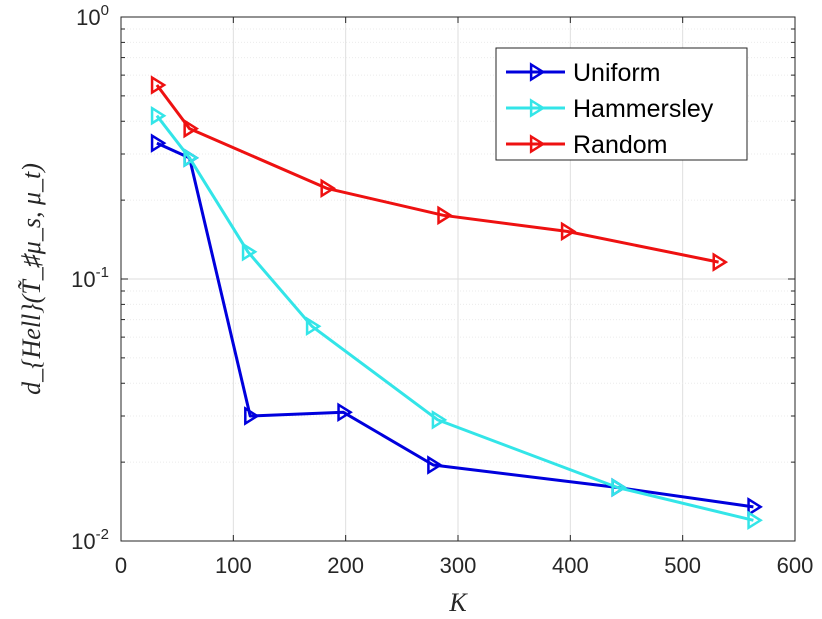 The width and height of the screenshot is (822, 619). I want to click on x-tick-label: 100, so click(233, 565).